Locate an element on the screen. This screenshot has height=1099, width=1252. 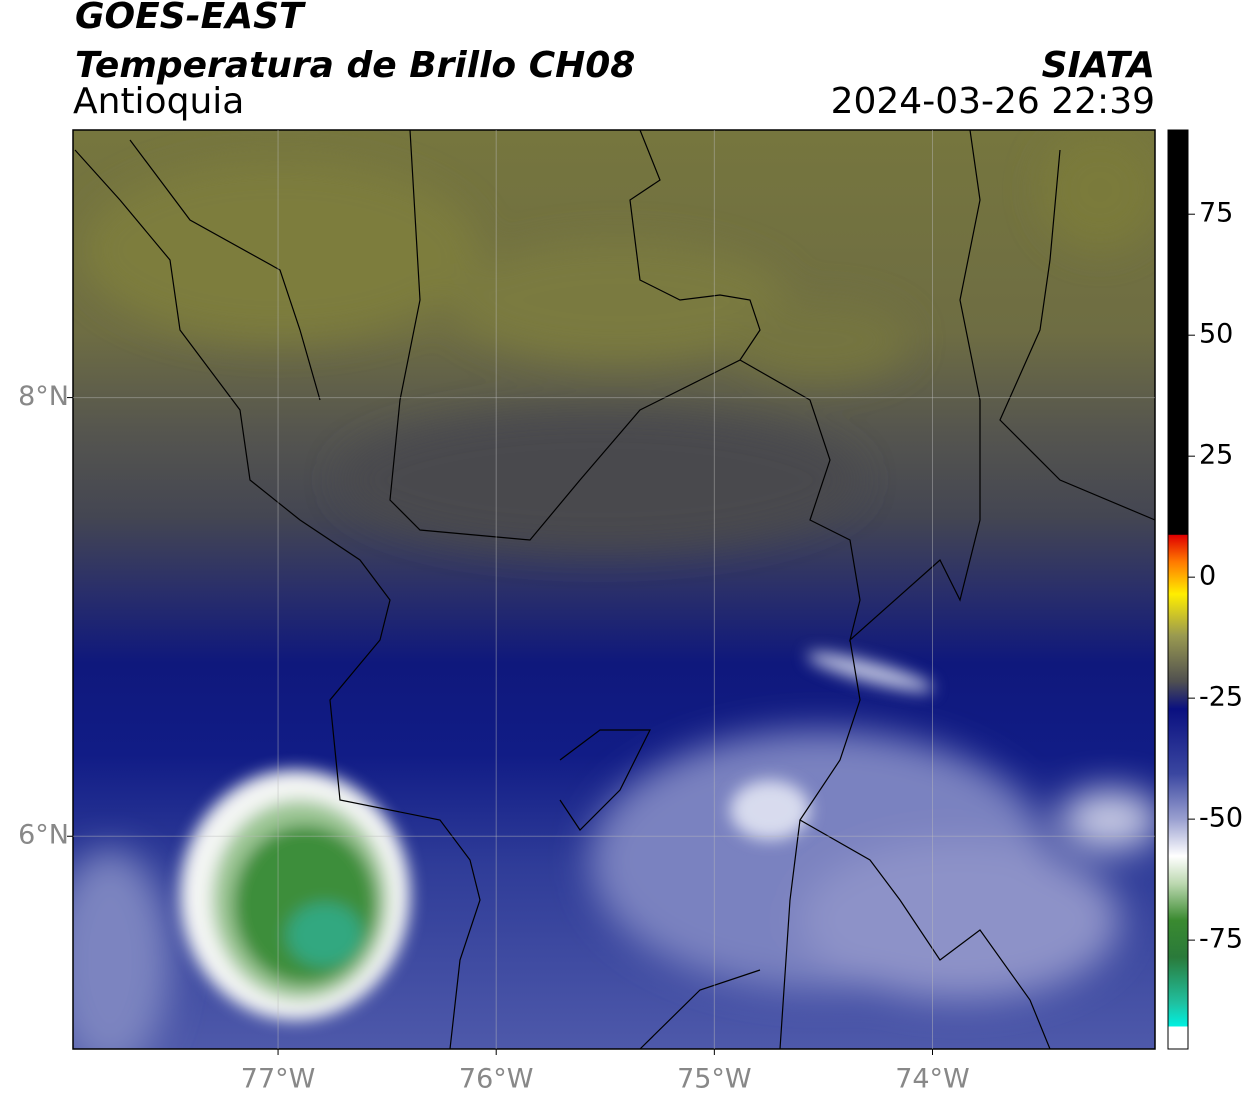
colorbar-tick-label: 75 is located at coordinates (1216, 213).